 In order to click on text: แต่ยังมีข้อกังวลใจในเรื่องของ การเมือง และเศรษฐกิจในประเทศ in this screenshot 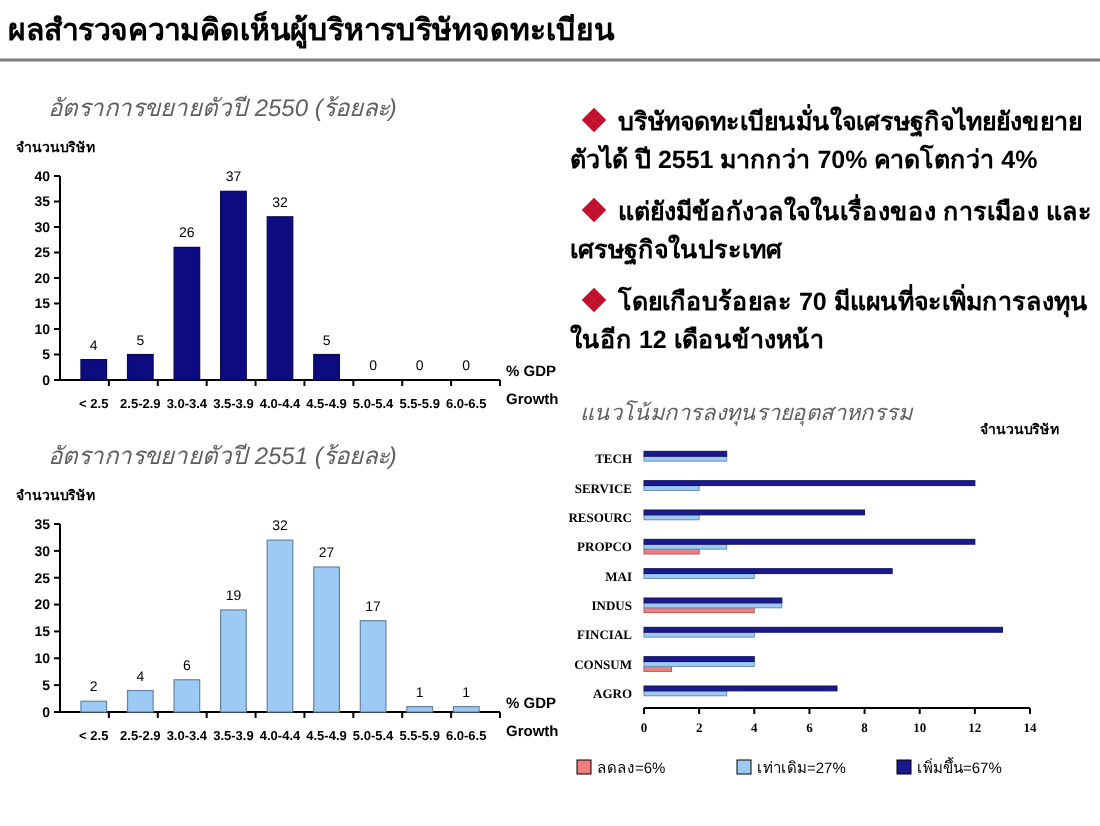, I will do `click(832, 231)`.